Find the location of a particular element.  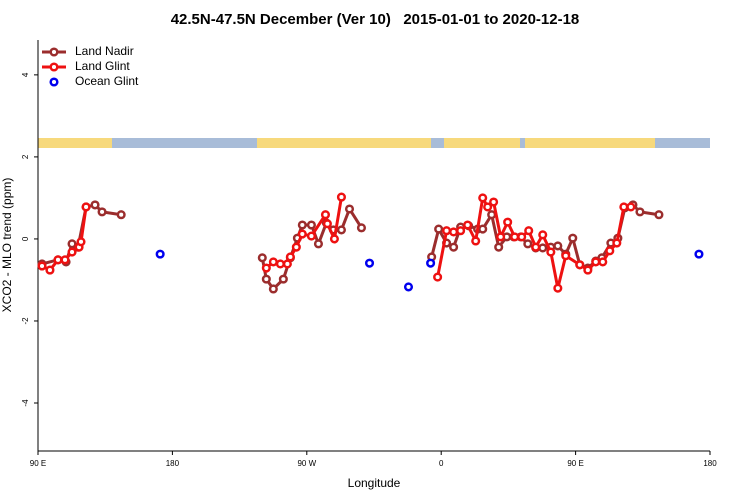

y-tick-label: -2 is located at coordinates (25, 321).